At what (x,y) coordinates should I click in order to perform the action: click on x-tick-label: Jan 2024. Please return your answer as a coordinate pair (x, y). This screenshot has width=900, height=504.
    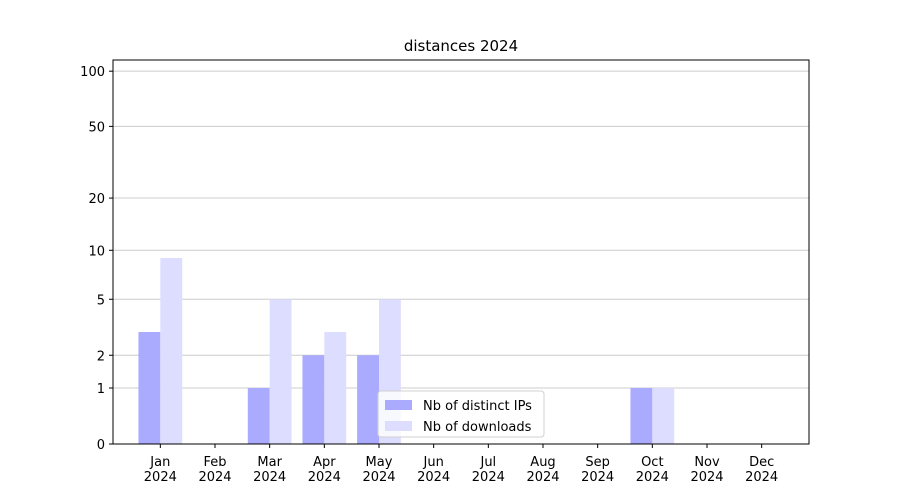
    Looking at the image, I should click on (160, 470).